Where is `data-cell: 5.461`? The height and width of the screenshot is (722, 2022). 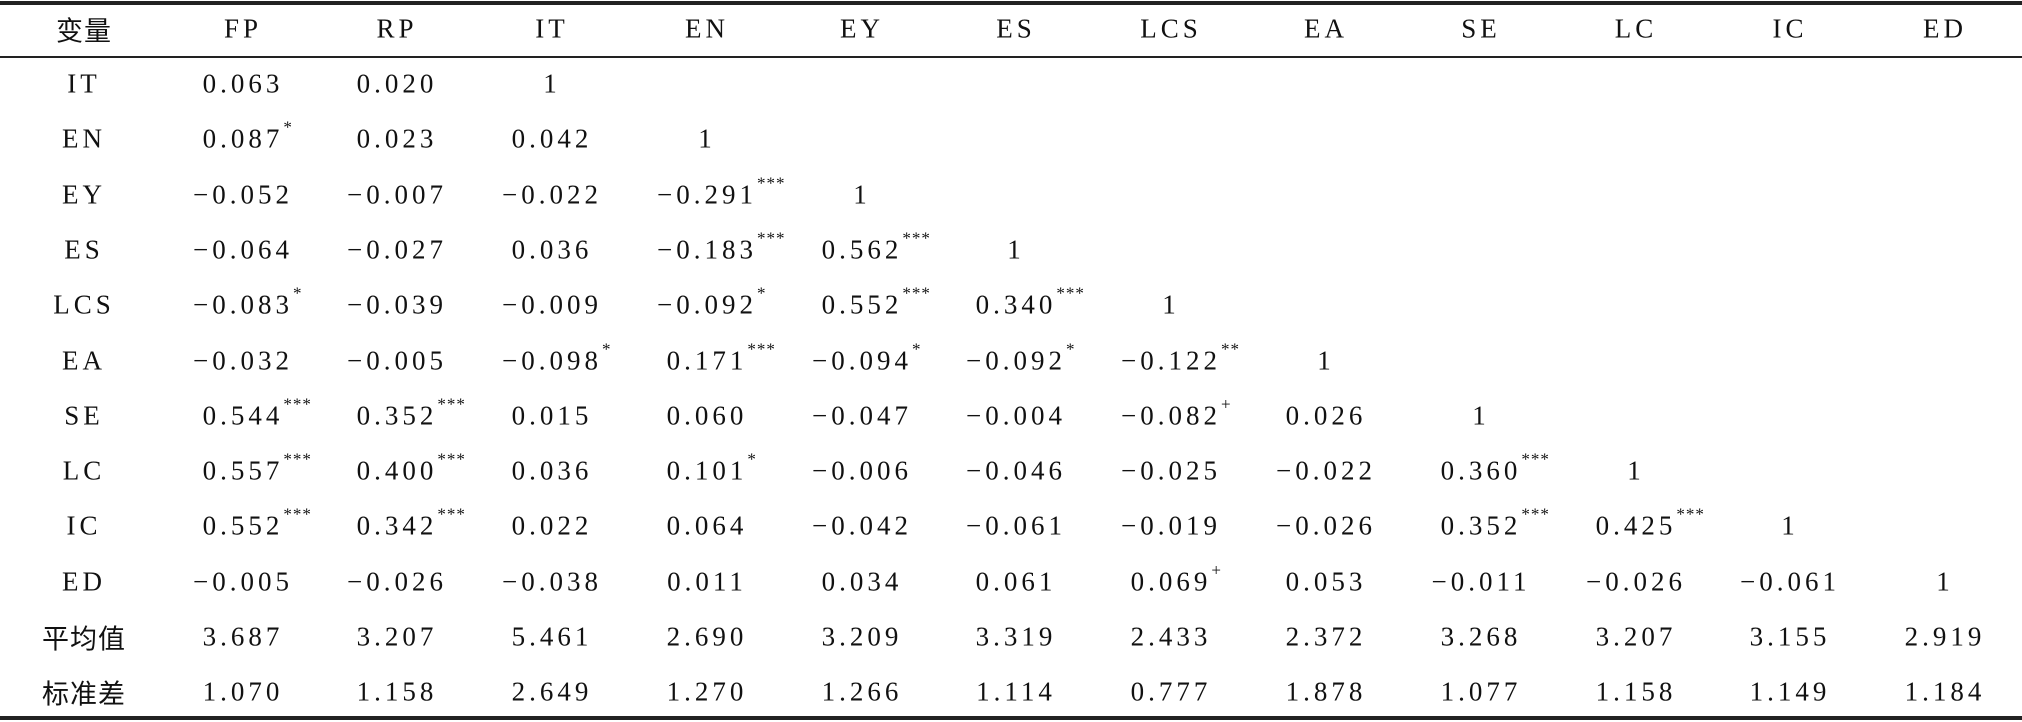 data-cell: 5.461 is located at coordinates (552, 636).